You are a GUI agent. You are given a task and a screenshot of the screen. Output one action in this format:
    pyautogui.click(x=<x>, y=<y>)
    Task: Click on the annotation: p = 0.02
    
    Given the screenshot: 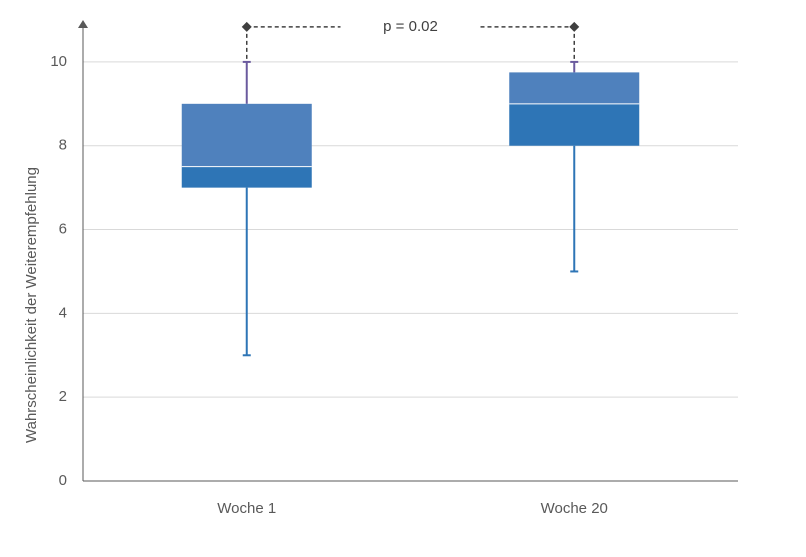 What is the action you would take?
    pyautogui.click(x=410, y=26)
    